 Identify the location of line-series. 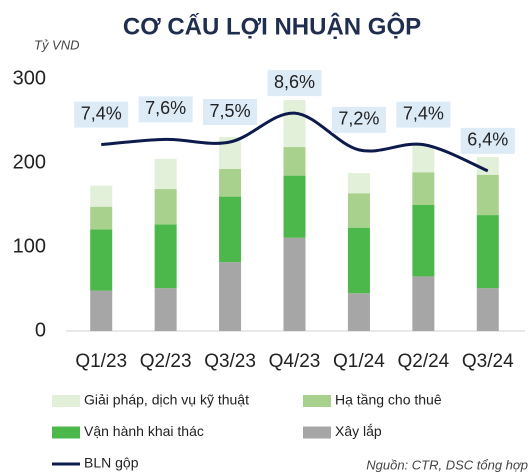
(295, 142).